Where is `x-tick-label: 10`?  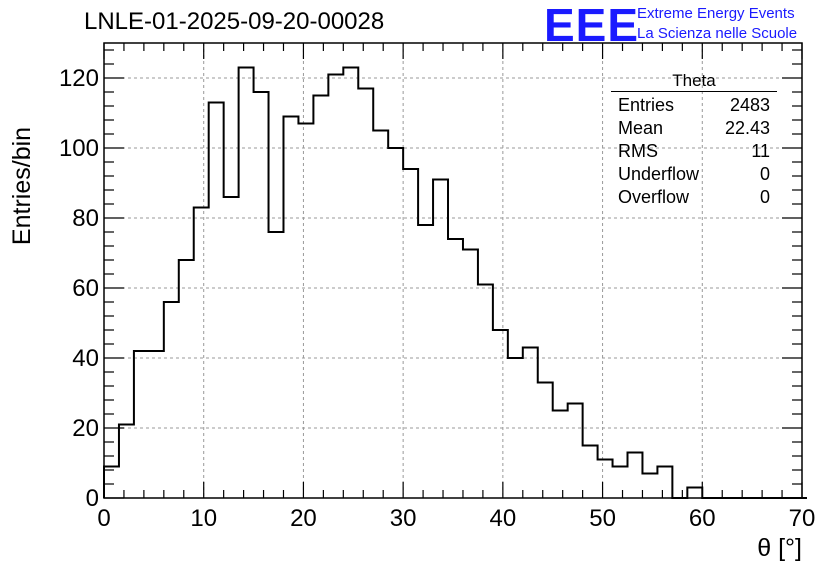
x-tick-label: 10 is located at coordinates (203, 518).